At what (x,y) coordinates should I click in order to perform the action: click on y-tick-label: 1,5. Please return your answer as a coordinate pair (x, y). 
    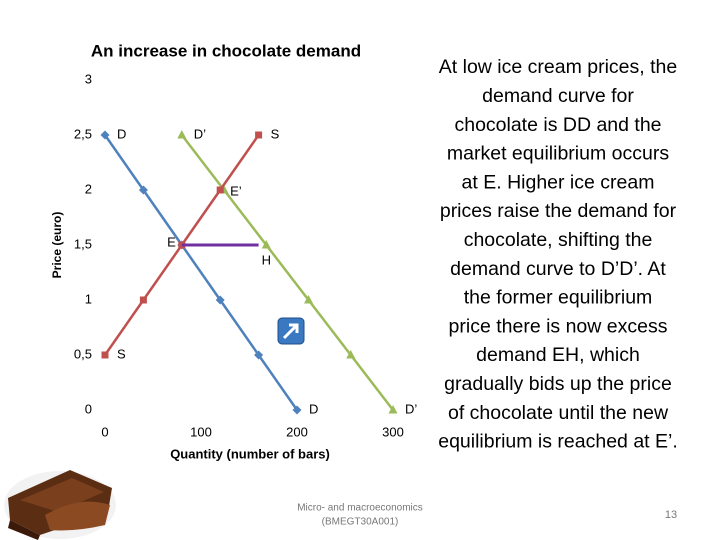
    Looking at the image, I should click on (83, 243).